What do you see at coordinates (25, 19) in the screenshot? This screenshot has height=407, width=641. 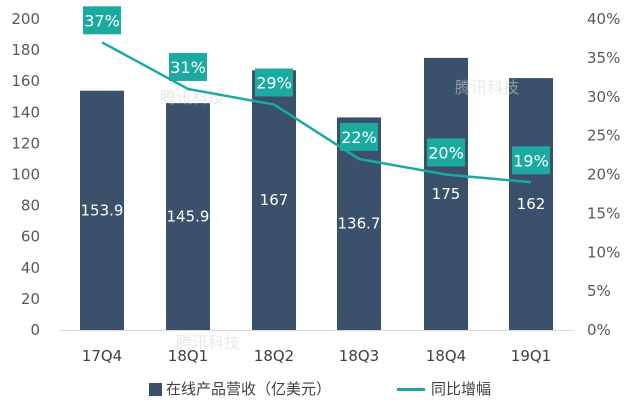 I see `left-tick-label: 200` at bounding box center [25, 19].